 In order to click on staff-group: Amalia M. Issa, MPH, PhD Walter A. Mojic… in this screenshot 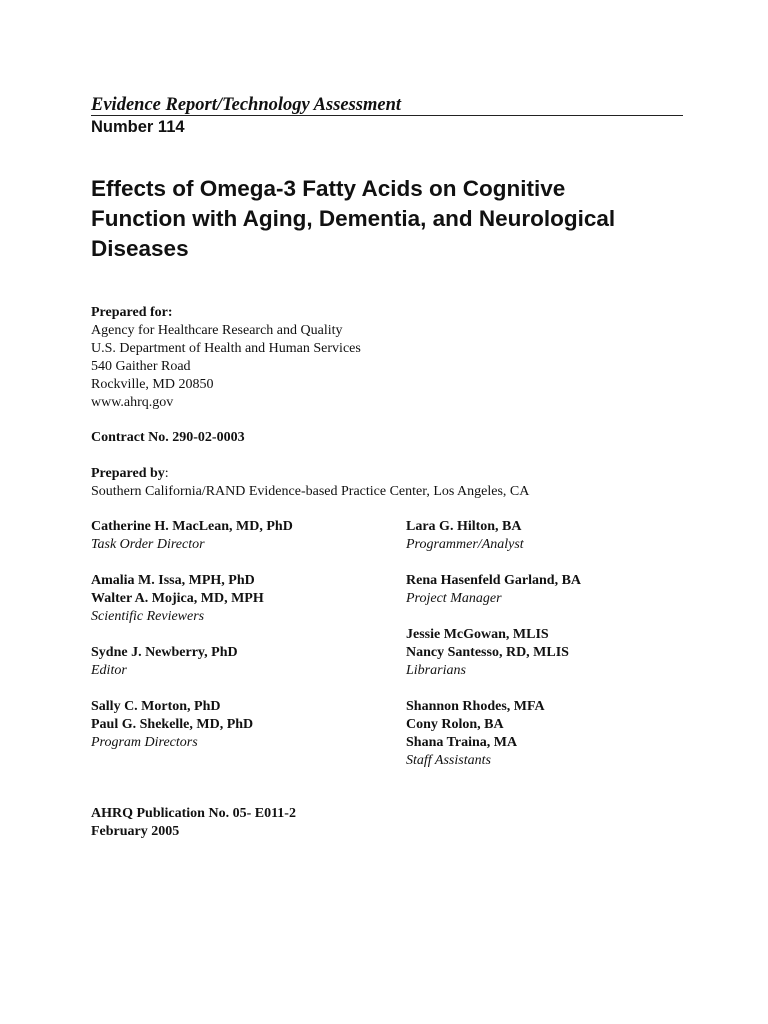, I will do `click(177, 599)`.